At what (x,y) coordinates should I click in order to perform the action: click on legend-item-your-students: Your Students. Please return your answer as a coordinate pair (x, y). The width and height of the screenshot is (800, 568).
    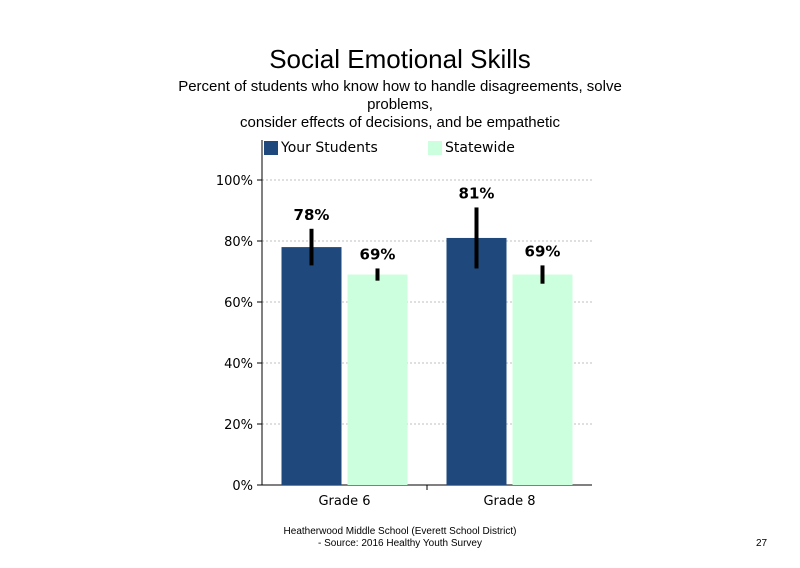
    Looking at the image, I should click on (321, 148).